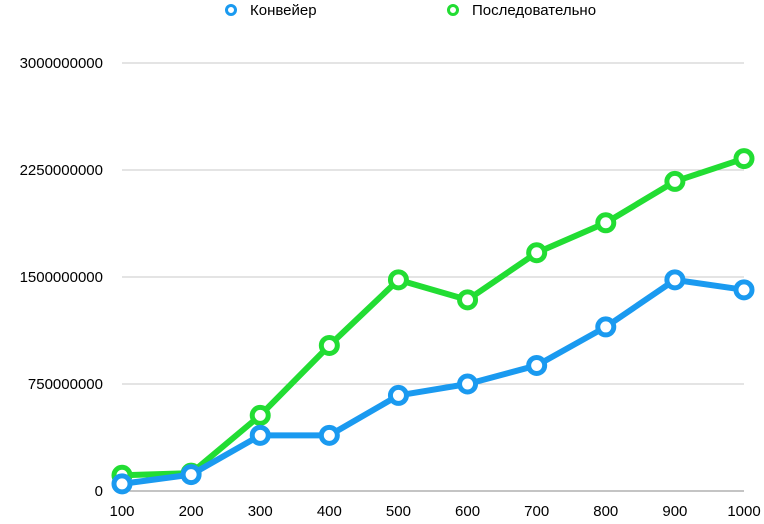  What do you see at coordinates (534, 10) in the screenshot?
I see `legend-label: Последовательно` at bounding box center [534, 10].